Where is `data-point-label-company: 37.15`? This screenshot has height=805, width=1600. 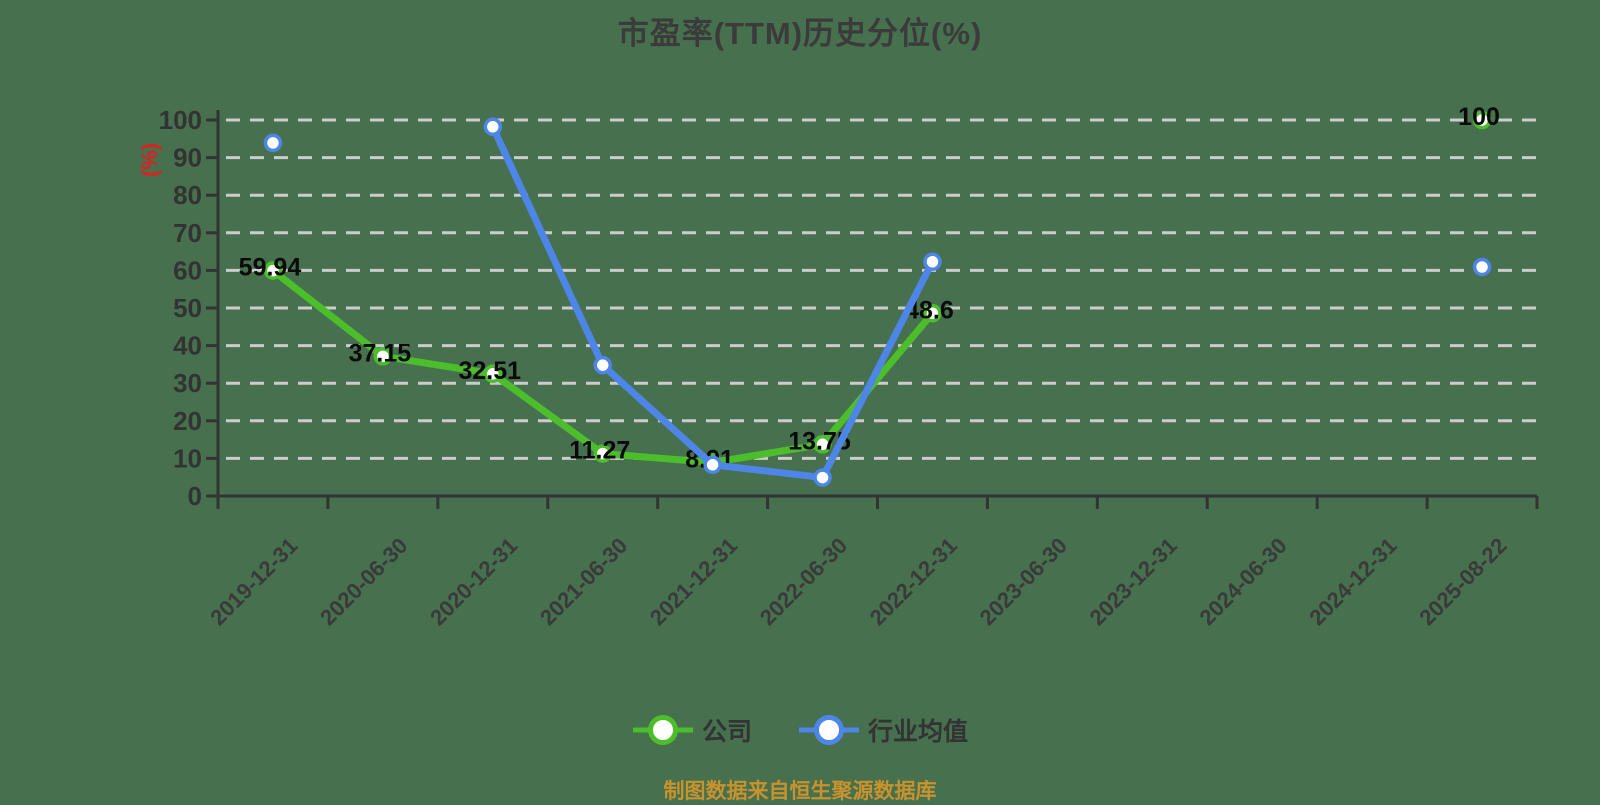
data-point-label-company: 37.15 is located at coordinates (380, 353).